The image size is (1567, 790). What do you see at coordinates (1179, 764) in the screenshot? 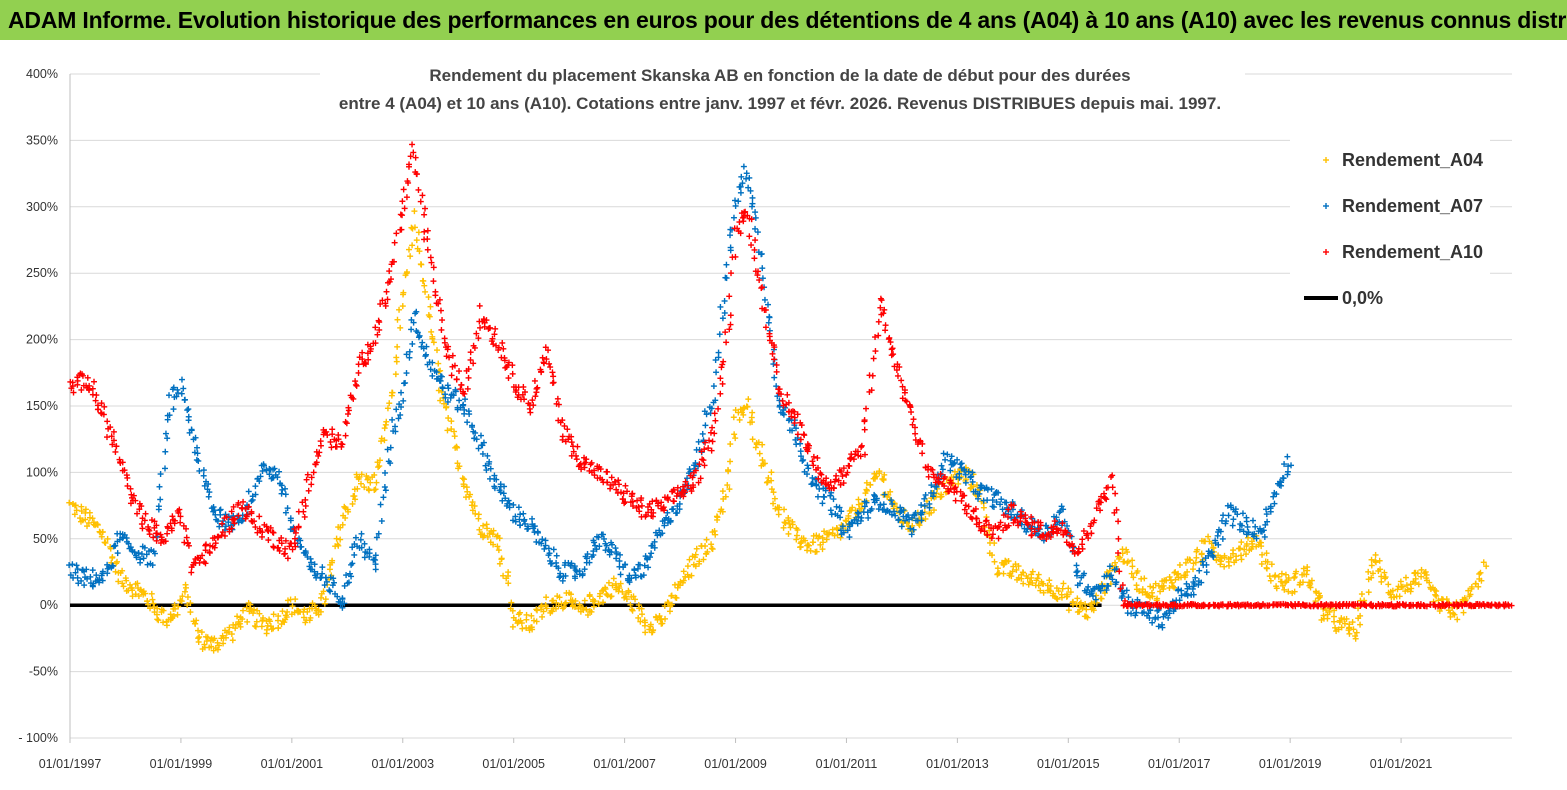
I see `x-tick-label: 01/01/2017` at bounding box center [1179, 764].